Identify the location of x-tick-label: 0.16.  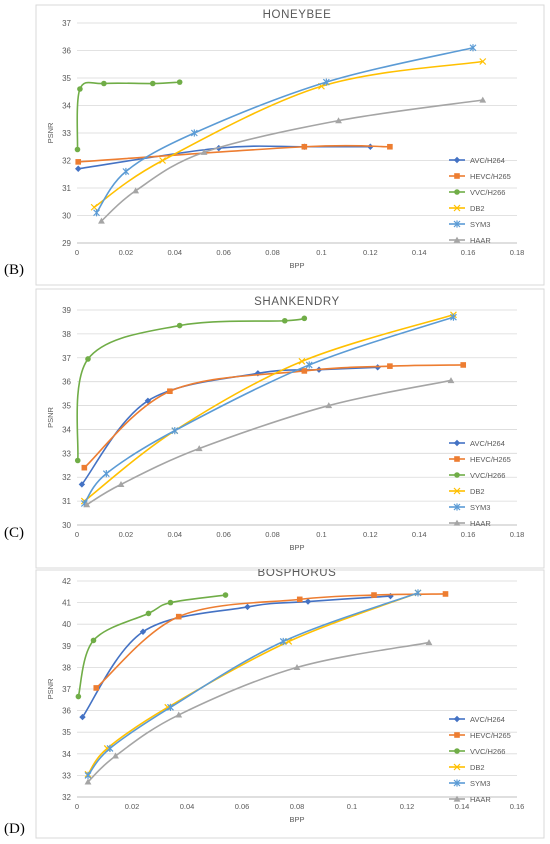
(468, 534).